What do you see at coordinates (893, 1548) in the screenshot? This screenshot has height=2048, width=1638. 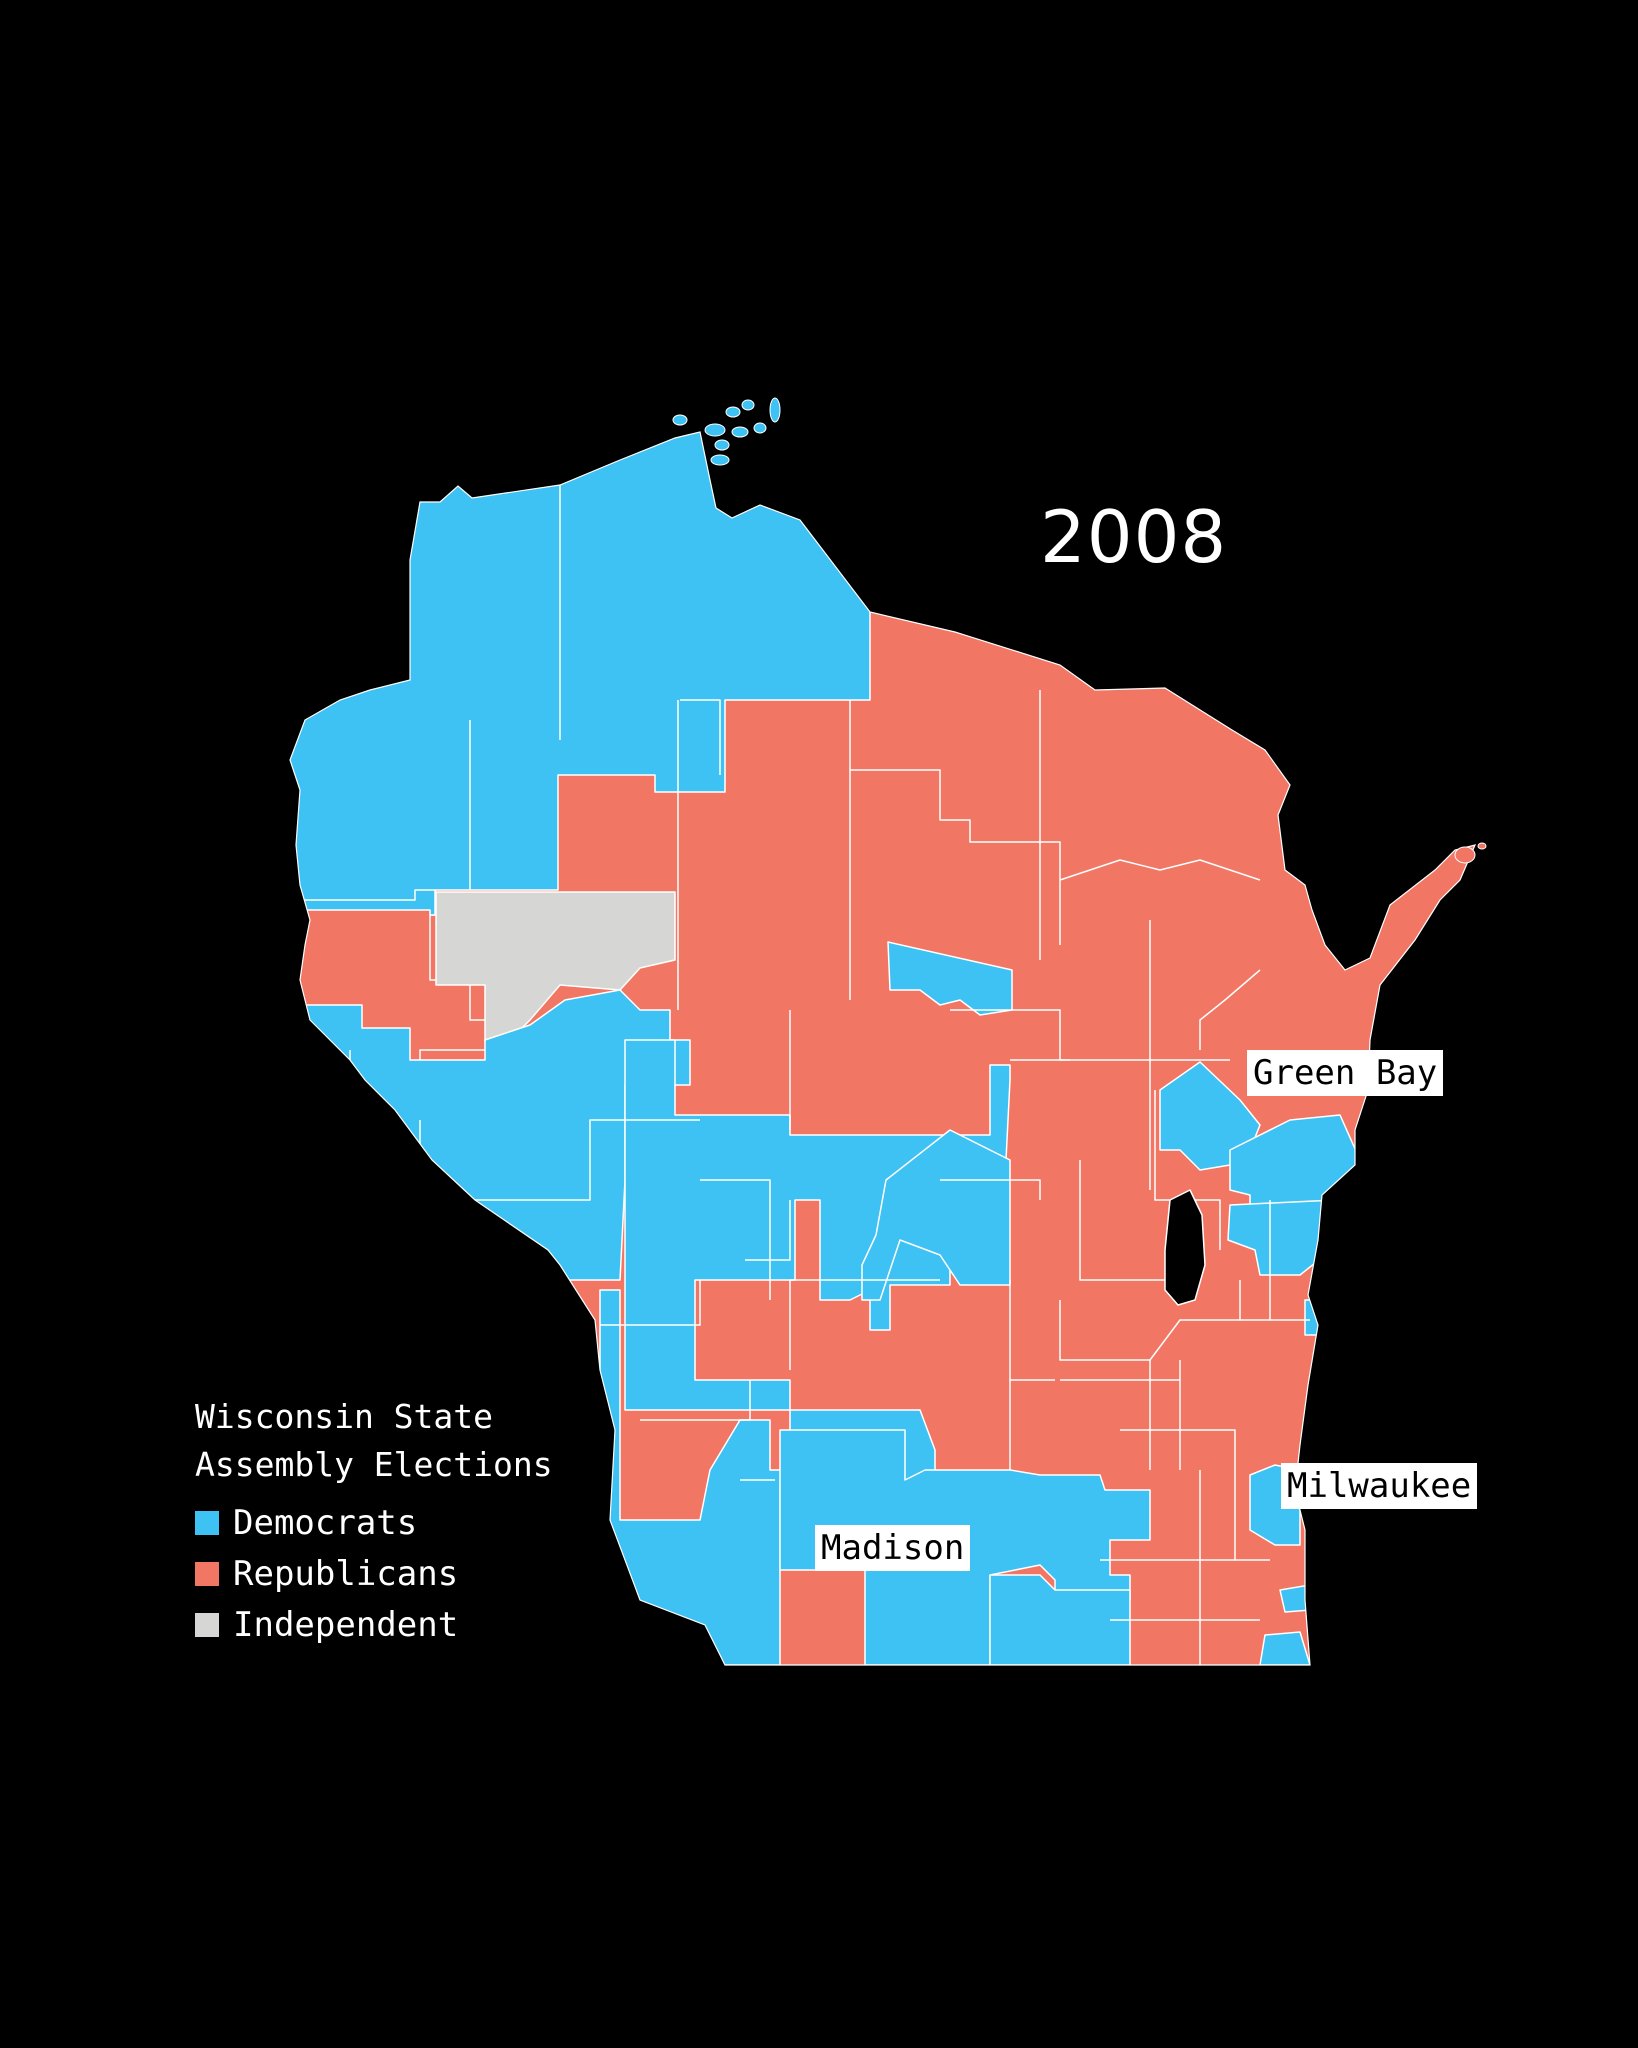 I see `city-label-madison: Madison` at bounding box center [893, 1548].